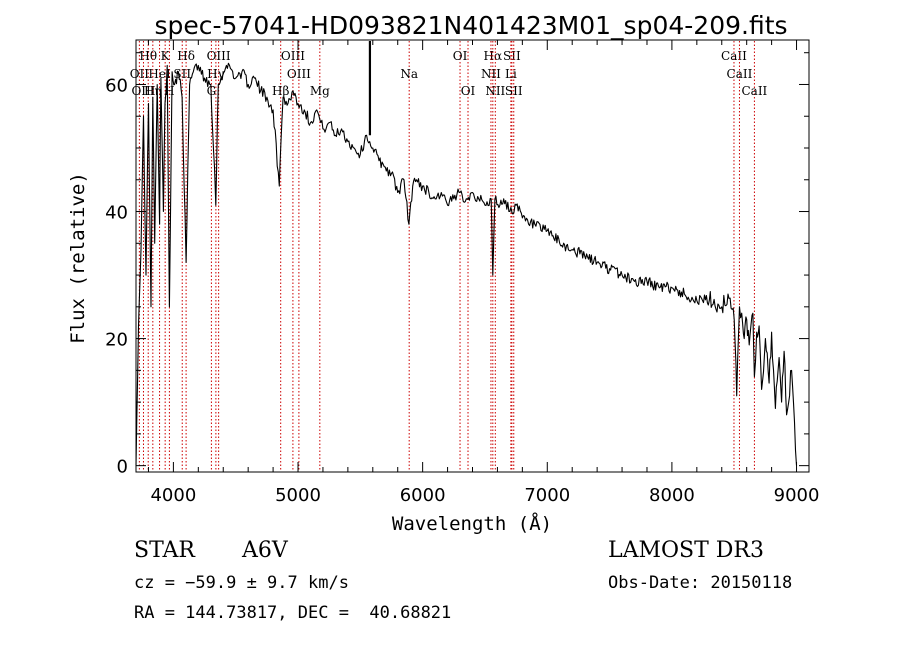 This screenshot has height=649, width=900. I want to click on x-tick-label: 9000, so click(797, 495).